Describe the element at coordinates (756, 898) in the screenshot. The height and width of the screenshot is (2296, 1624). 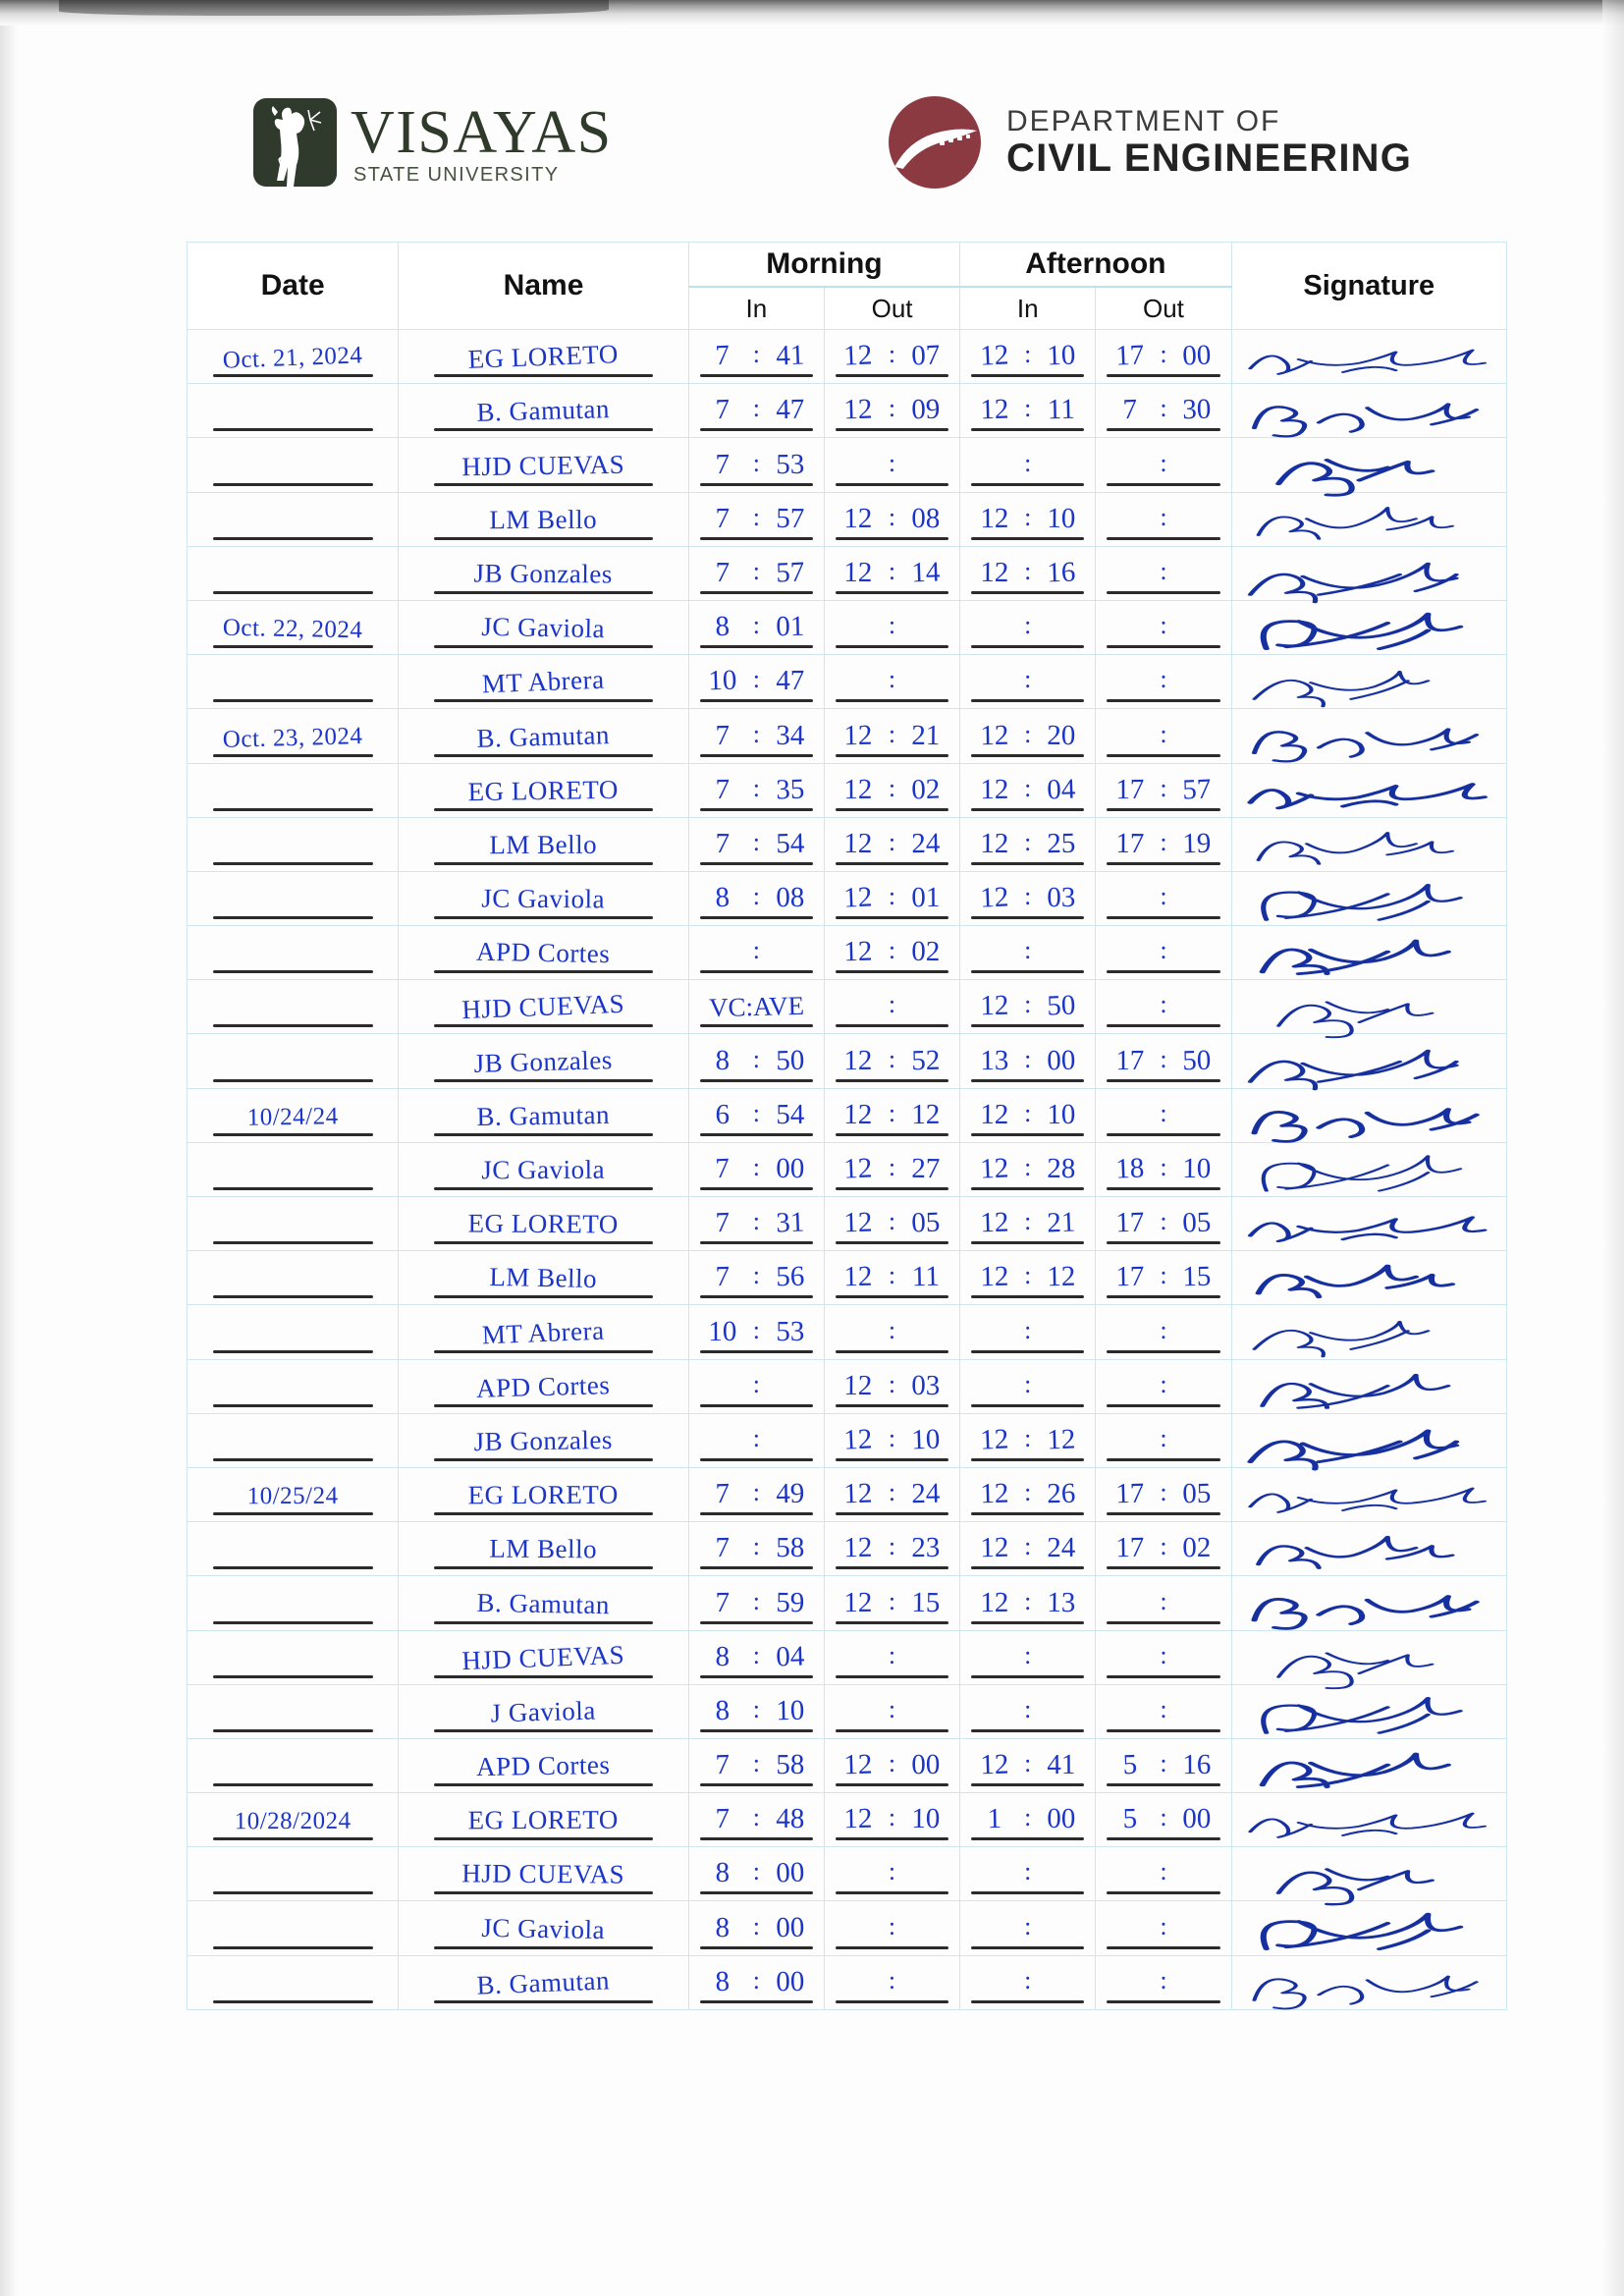
I see `cell-morning-in: :8 08` at that location.